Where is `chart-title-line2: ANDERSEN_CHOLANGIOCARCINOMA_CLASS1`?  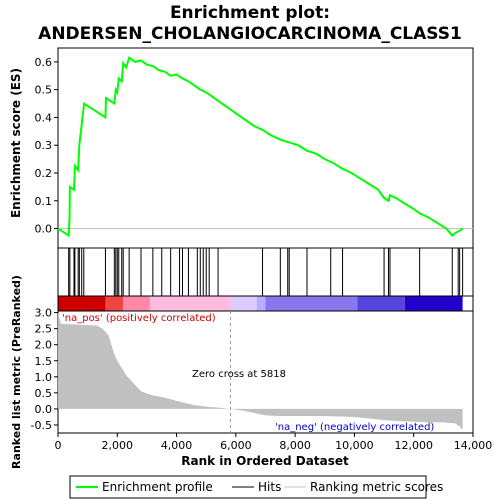 chart-title-line2: ANDERSEN_CHOLANGIOCARCINOMA_CLASS1 is located at coordinates (250, 34).